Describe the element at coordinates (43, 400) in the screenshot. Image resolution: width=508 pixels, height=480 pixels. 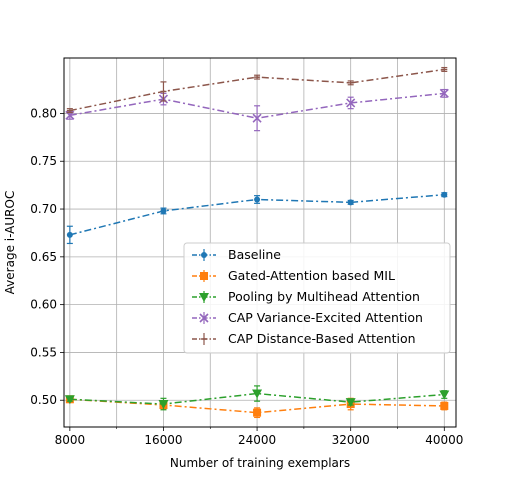
I see `y-tick-label: 0.50` at that location.